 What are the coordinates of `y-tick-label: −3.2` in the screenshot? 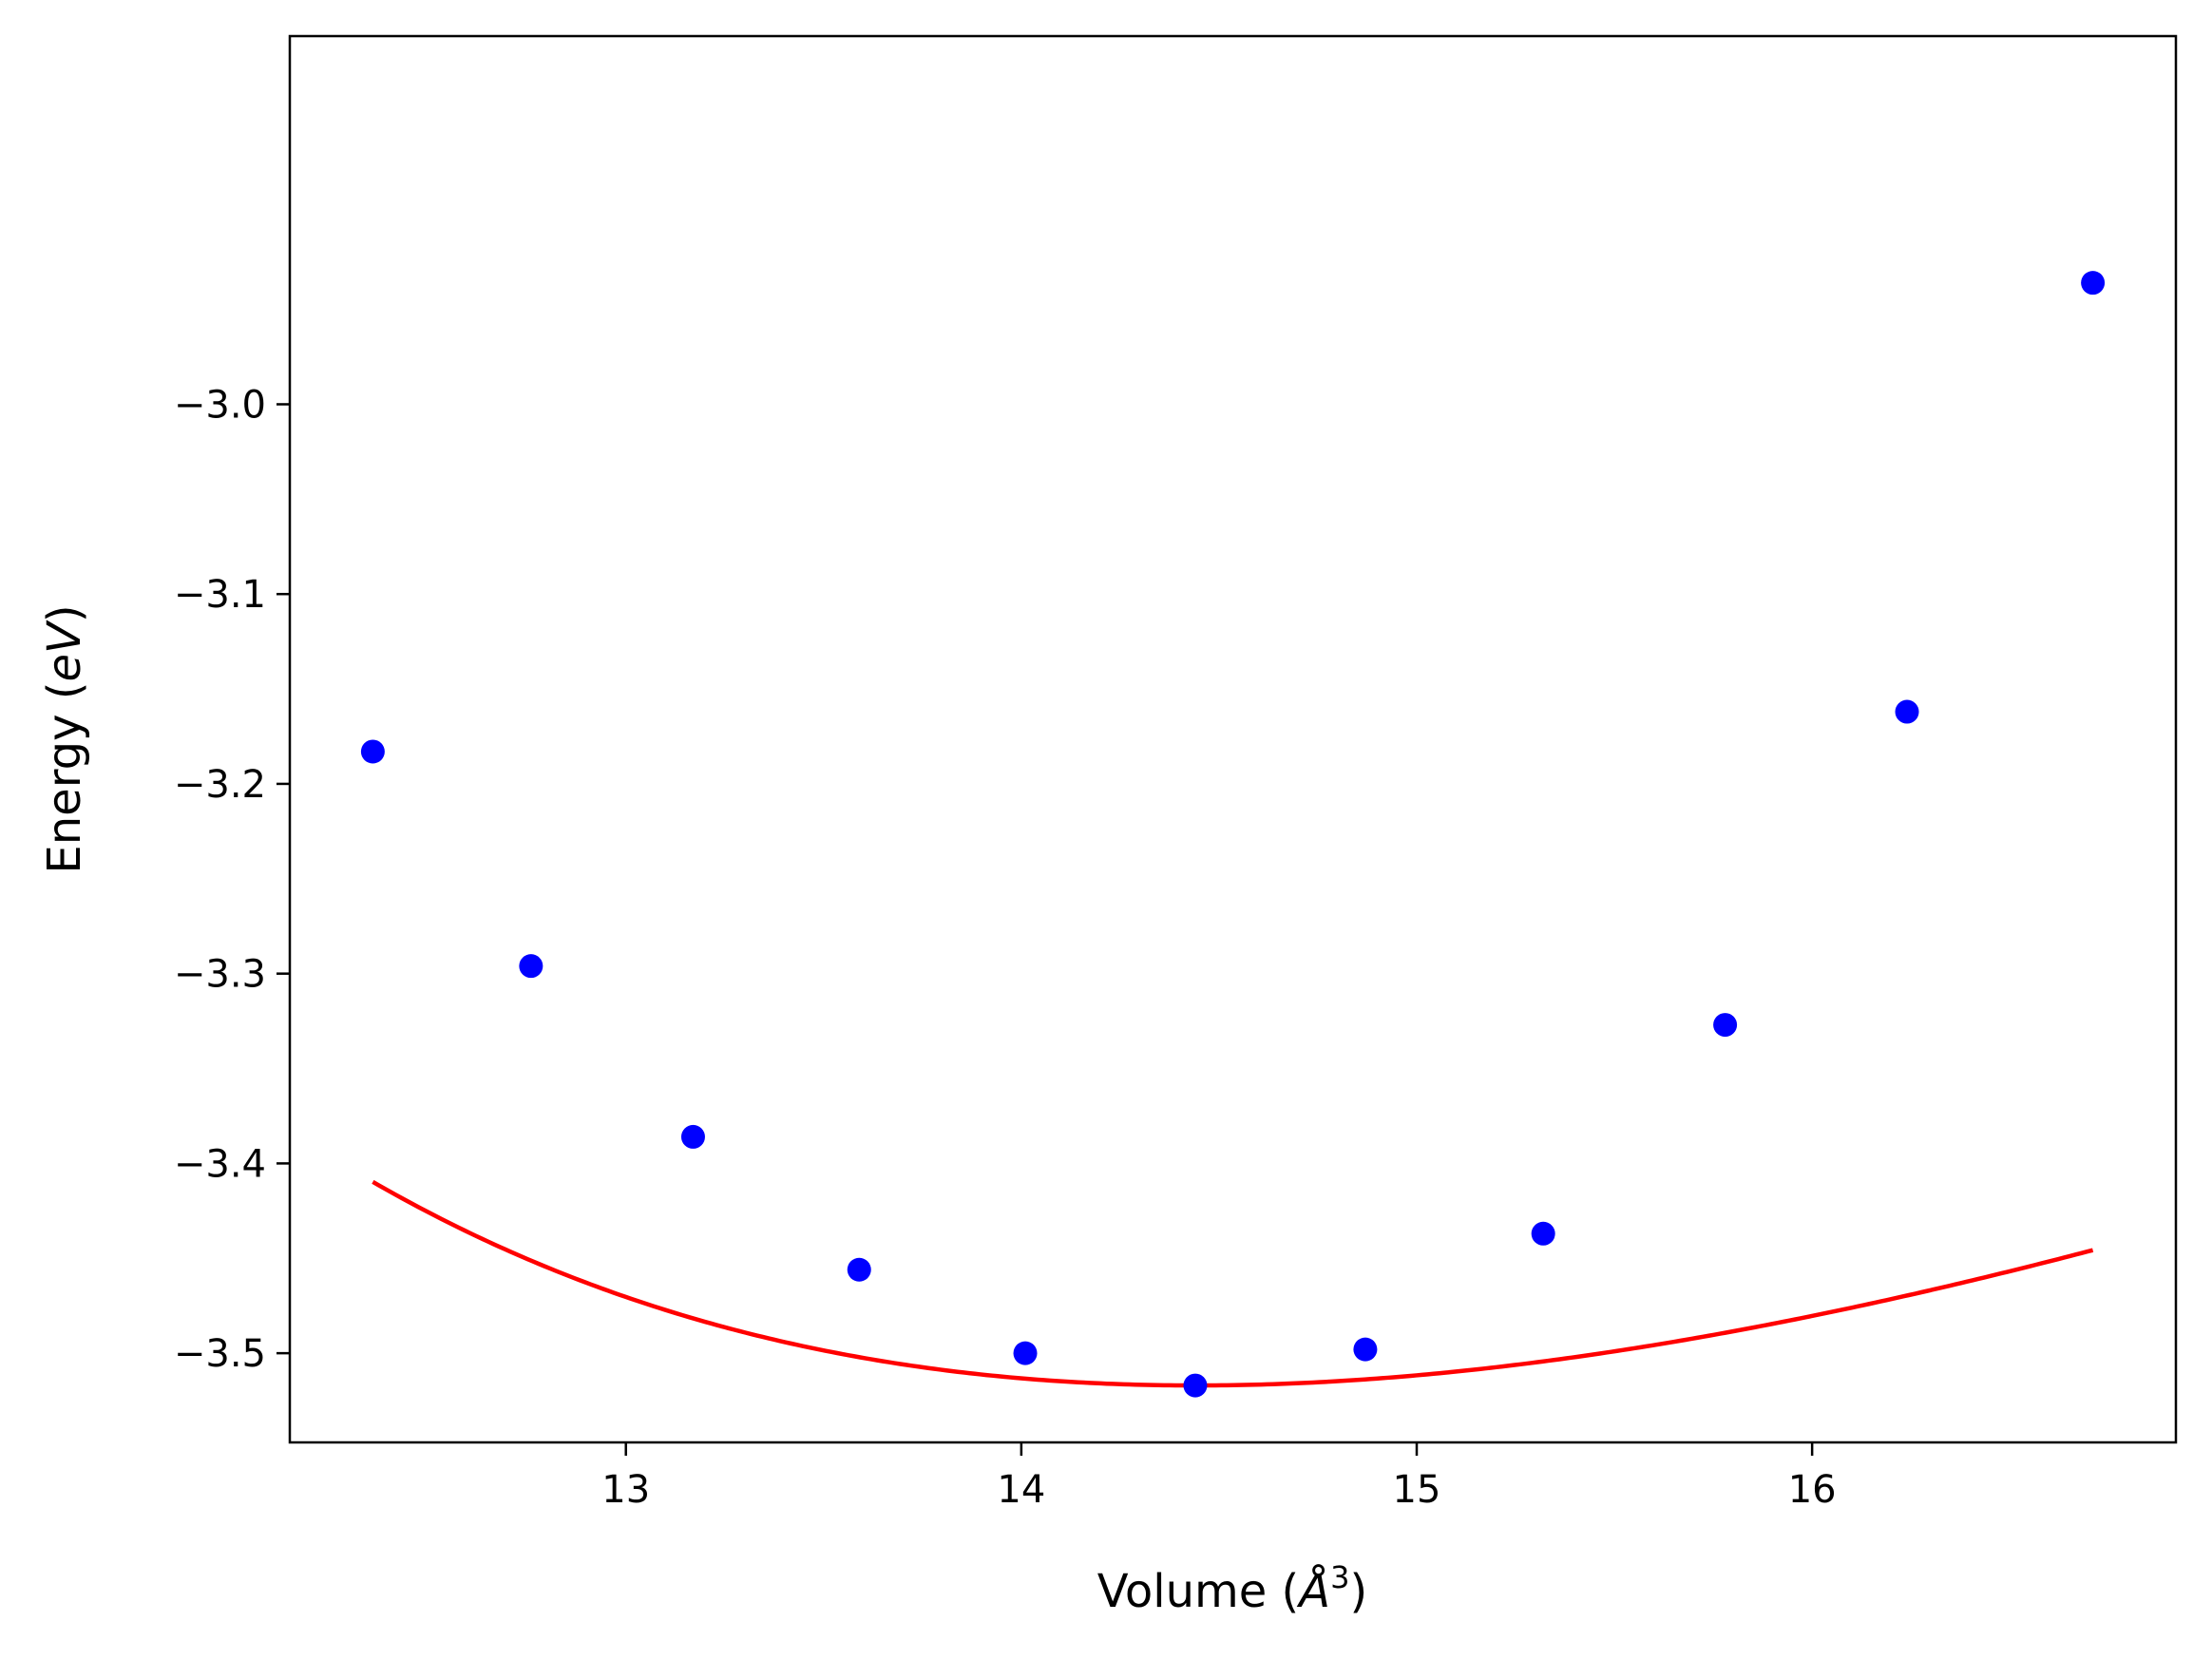 It's located at (220, 785).